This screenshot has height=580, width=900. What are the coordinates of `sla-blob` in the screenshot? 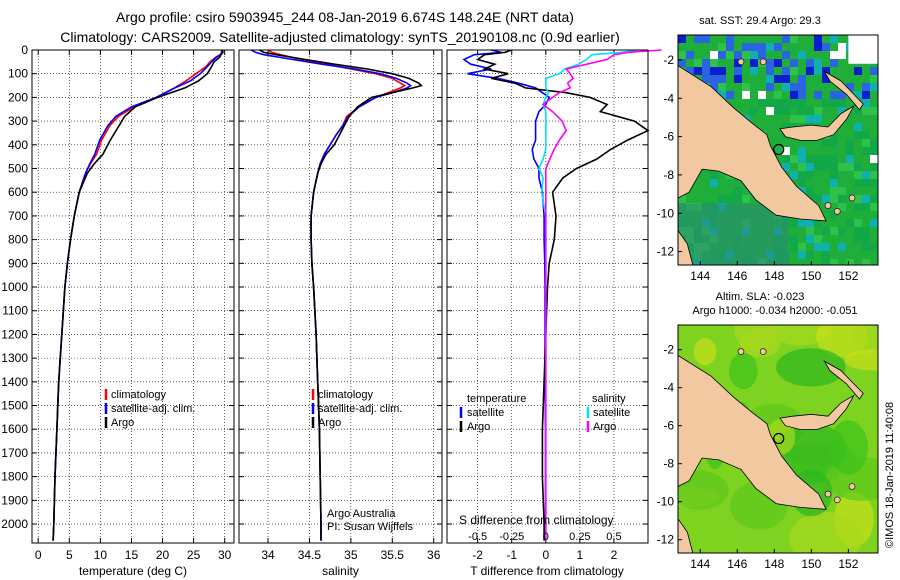 It's located at (800, 335).